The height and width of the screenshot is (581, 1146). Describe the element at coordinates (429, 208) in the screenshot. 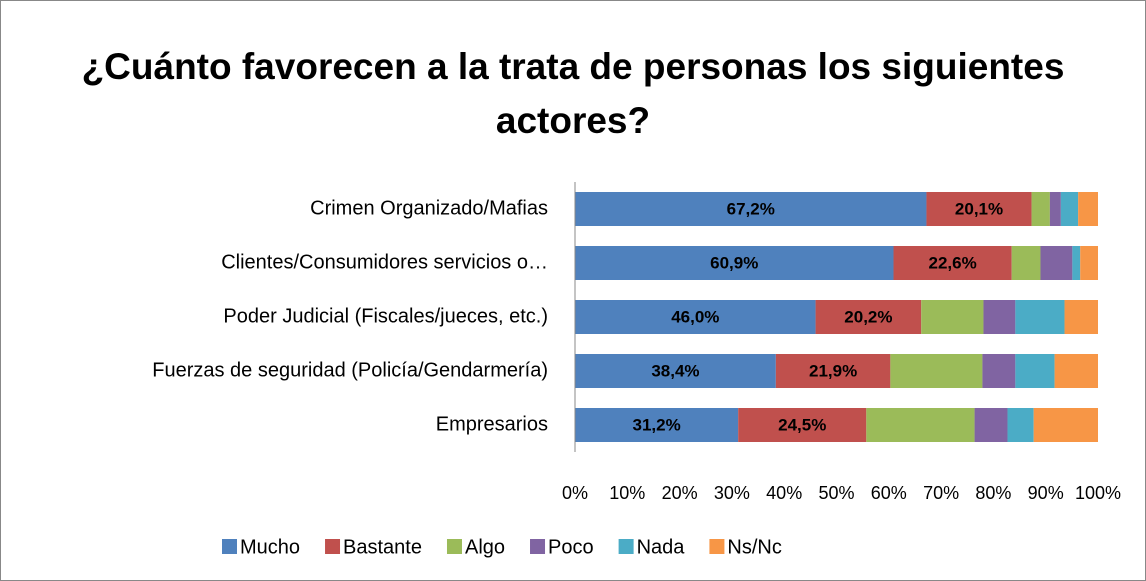

I see `category-label: Crimen Organizado/Mafias` at that location.